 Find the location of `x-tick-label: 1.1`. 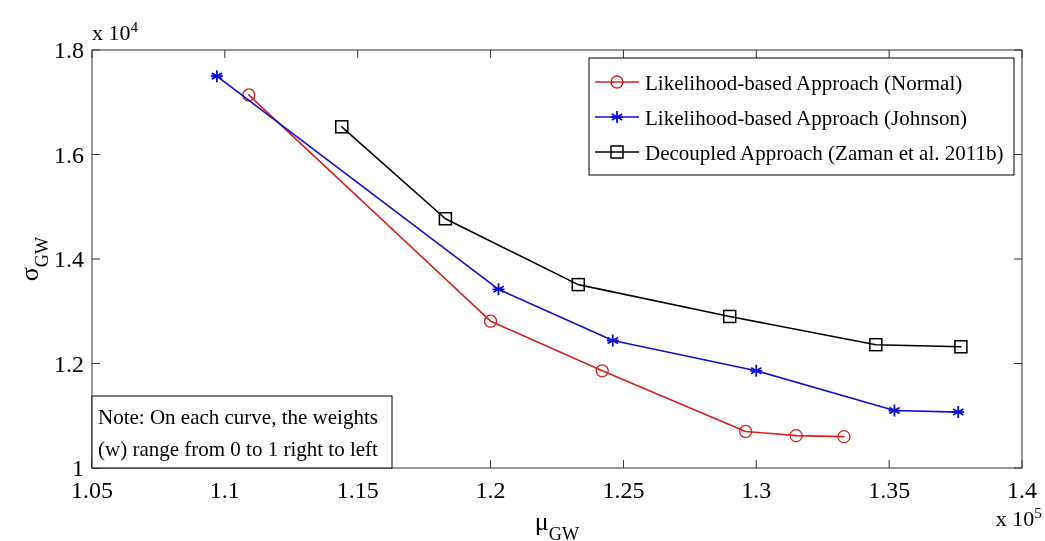

x-tick-label: 1.1 is located at coordinates (224, 490).